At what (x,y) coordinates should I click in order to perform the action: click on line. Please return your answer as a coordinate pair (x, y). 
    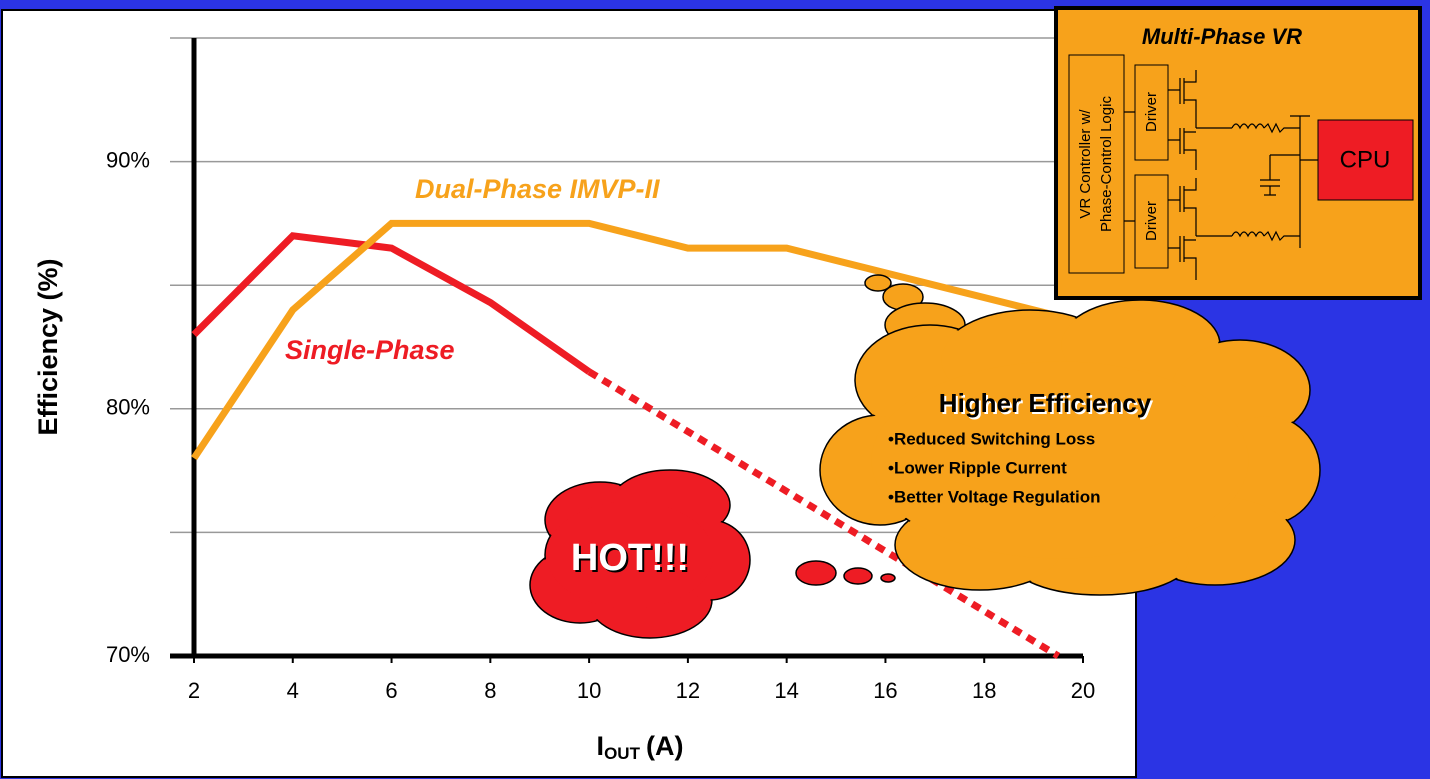
    Looking at the image, I should click on (391, 303).